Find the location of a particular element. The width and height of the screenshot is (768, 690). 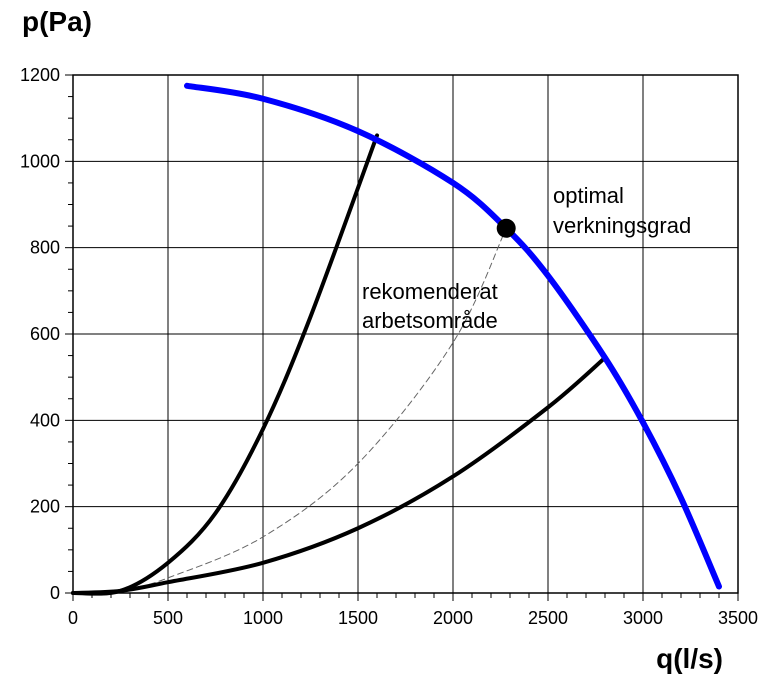

annotation-range-line2: arbetsområde is located at coordinates (430, 320).